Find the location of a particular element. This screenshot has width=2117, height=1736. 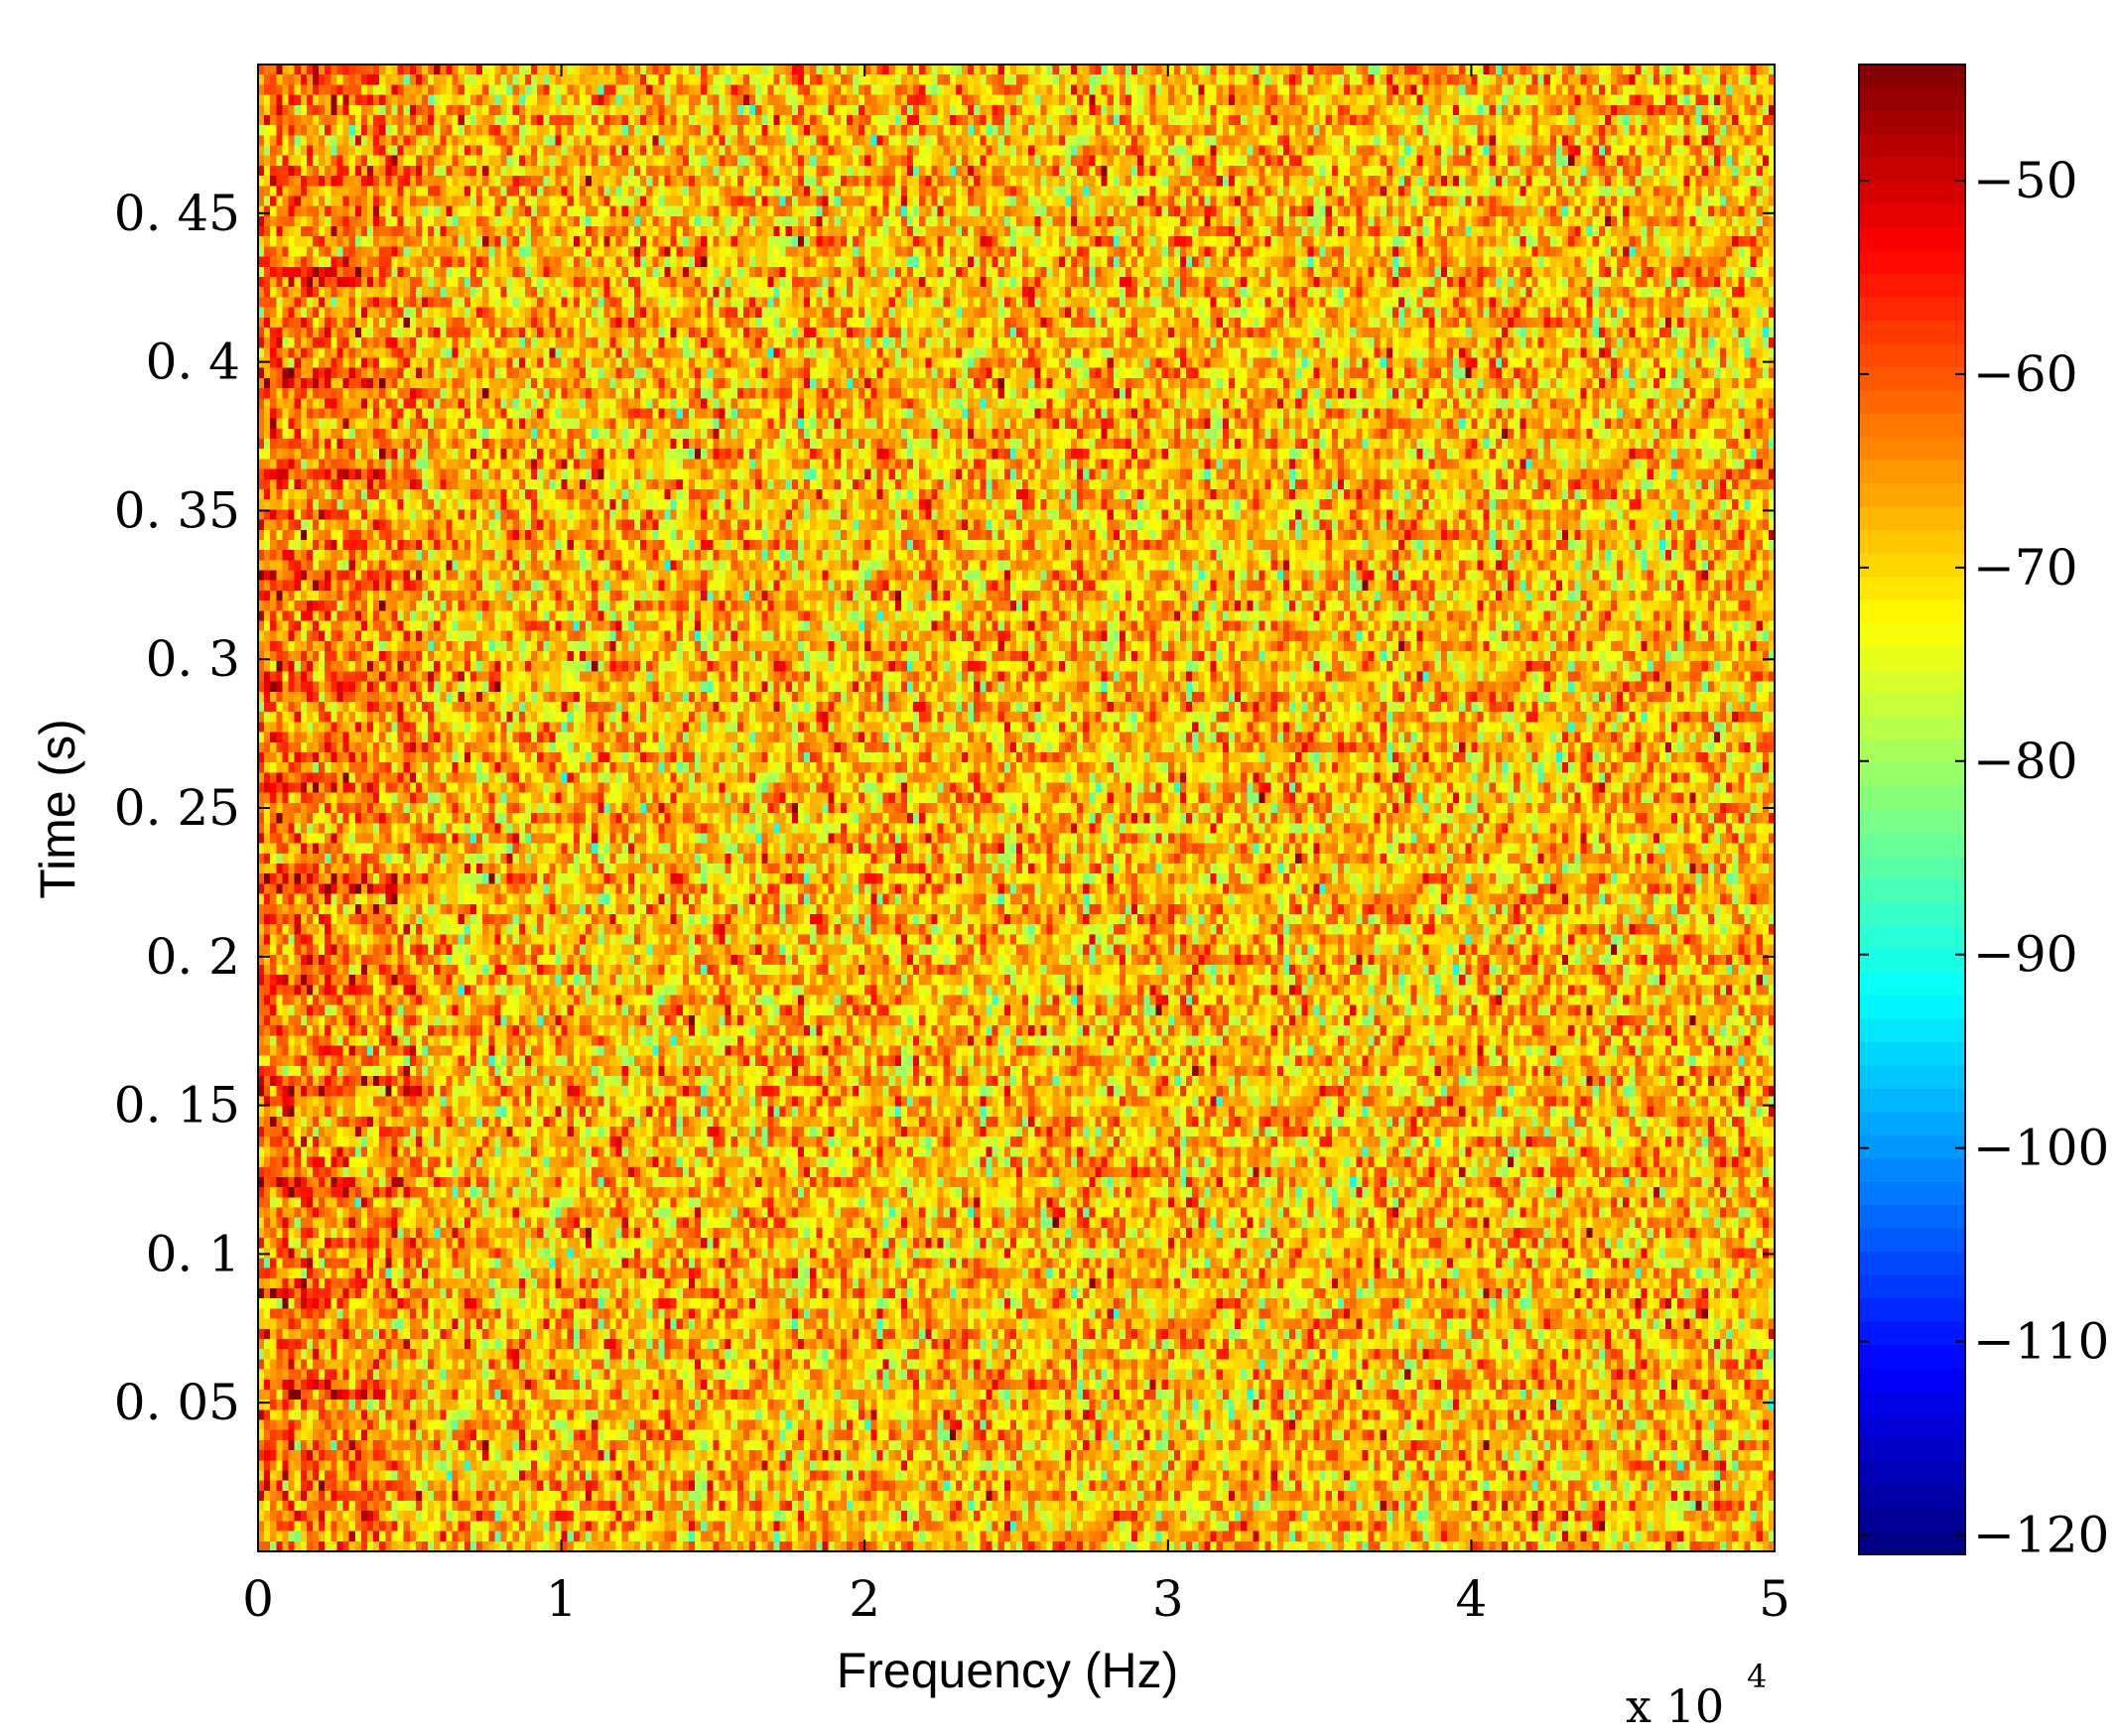

colorbar-tick-label: −60 is located at coordinates (2026, 374).